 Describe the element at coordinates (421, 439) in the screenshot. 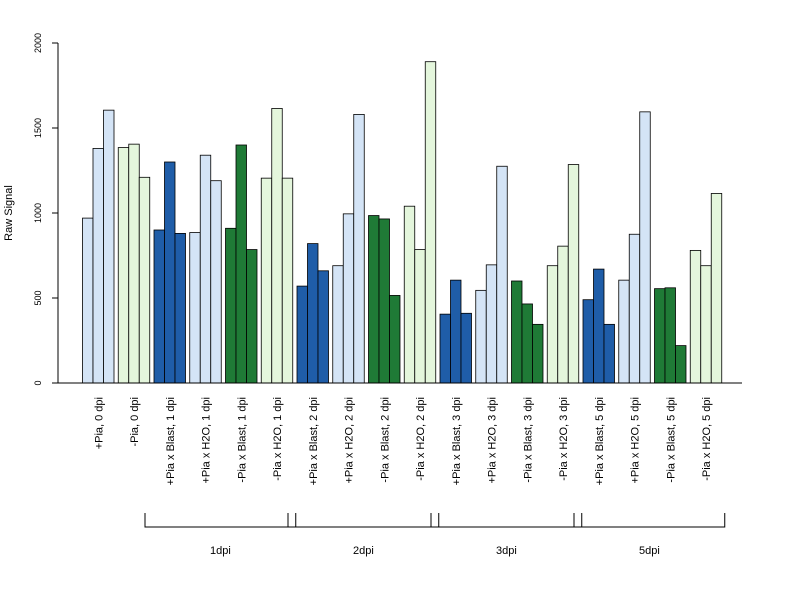

I see `category-label-10: -Pia x H2O, 2 dpi` at that location.